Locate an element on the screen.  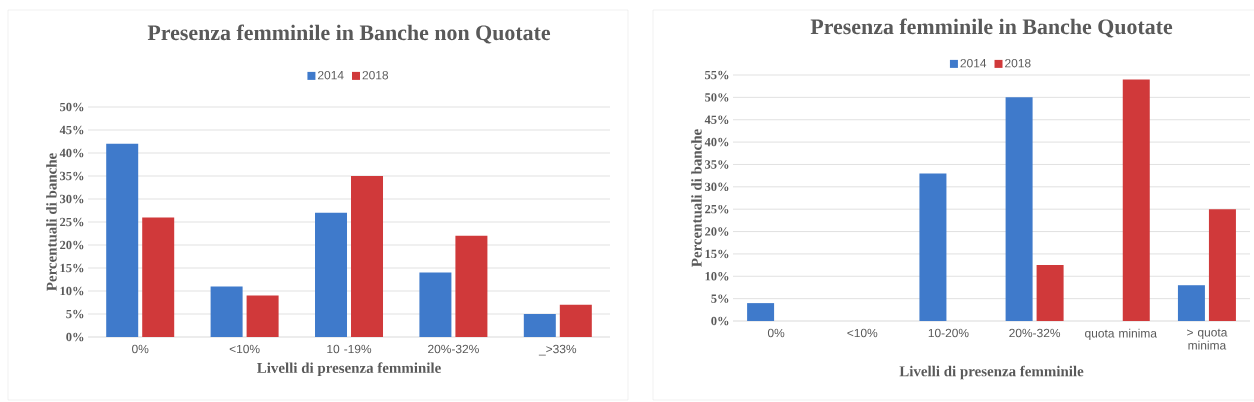
x-tick-label: > quota minima is located at coordinates (1207, 339).